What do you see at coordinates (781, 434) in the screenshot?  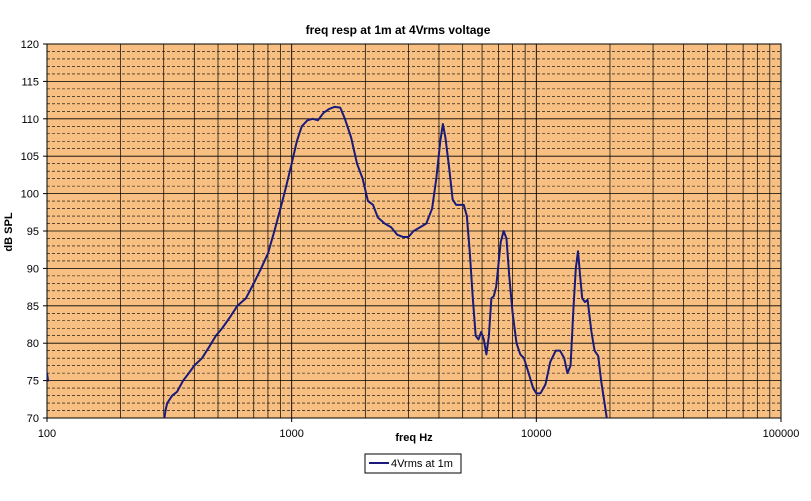 I see `x-tick-label: 100000` at bounding box center [781, 434].